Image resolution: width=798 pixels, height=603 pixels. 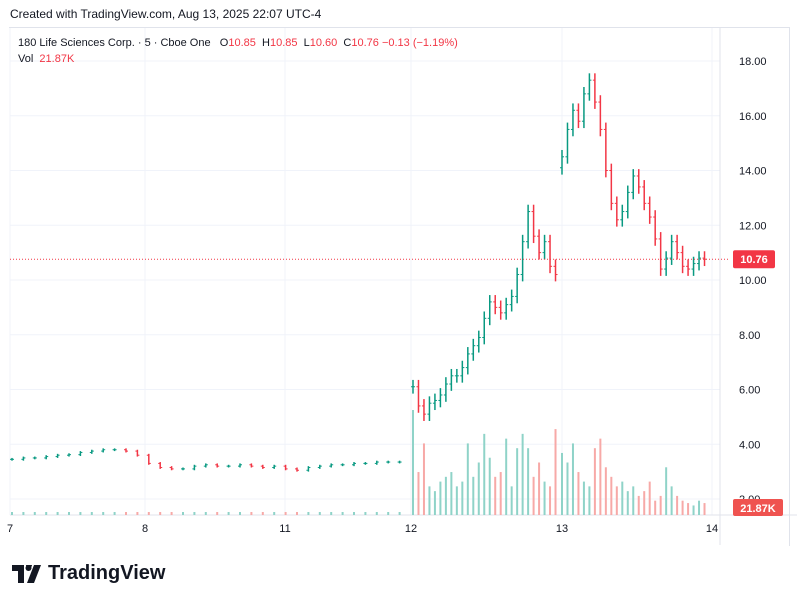 I want to click on y-tick-label: 10.00, so click(x=753, y=281).